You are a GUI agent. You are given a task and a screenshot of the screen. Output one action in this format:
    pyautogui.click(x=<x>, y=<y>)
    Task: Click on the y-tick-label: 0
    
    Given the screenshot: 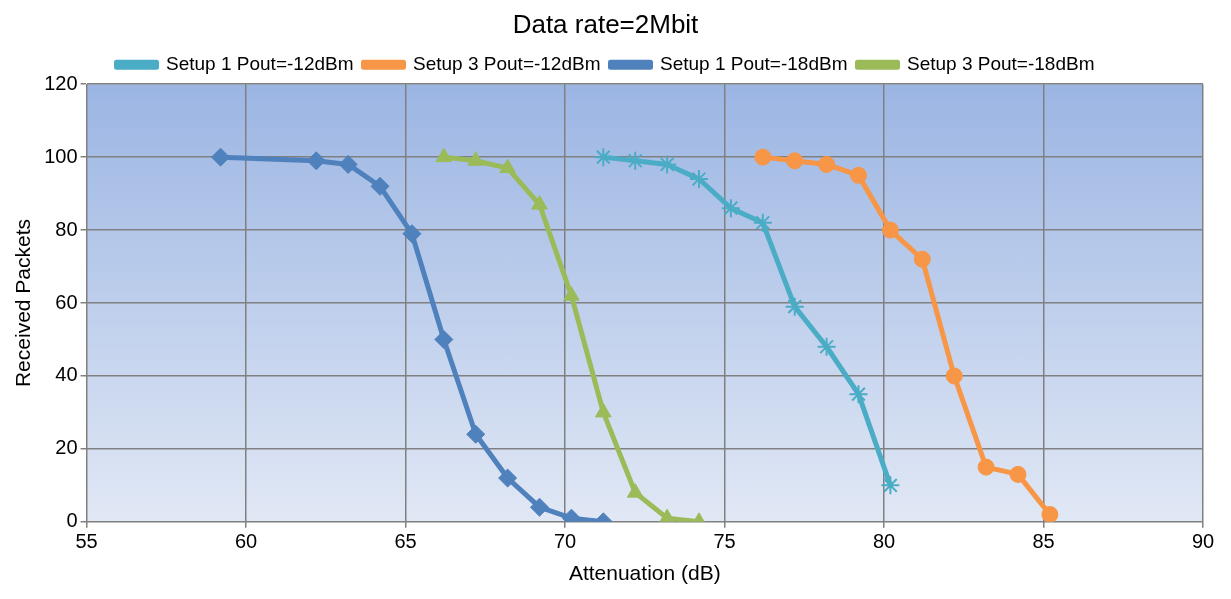 What is the action you would take?
    pyautogui.click(x=72, y=520)
    